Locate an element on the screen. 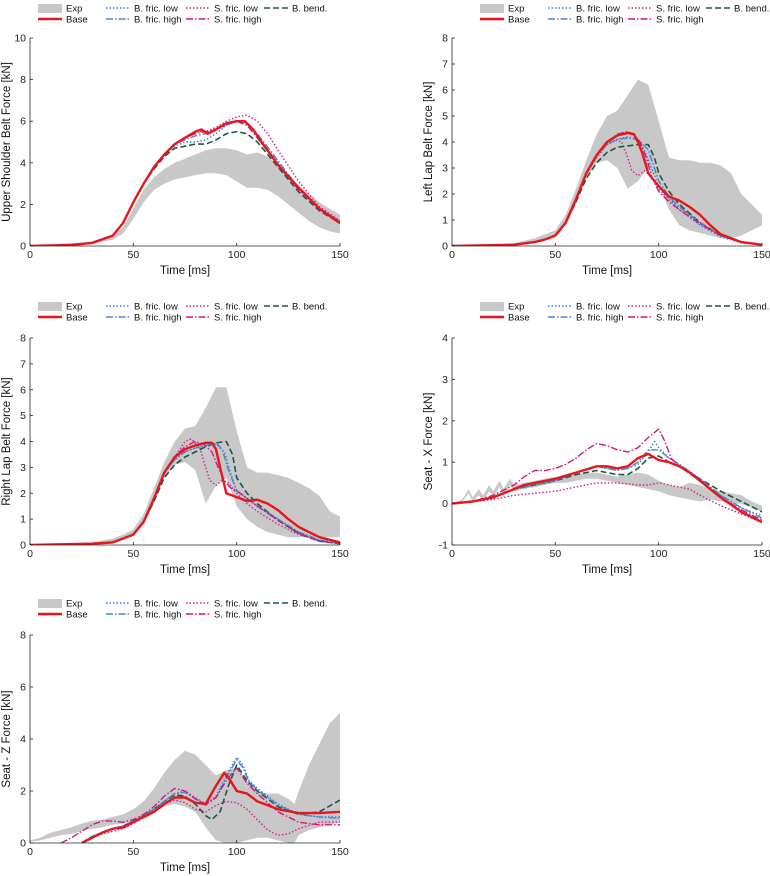 The image size is (770, 876). series-line-b-fric-low is located at coordinates (607, 478).